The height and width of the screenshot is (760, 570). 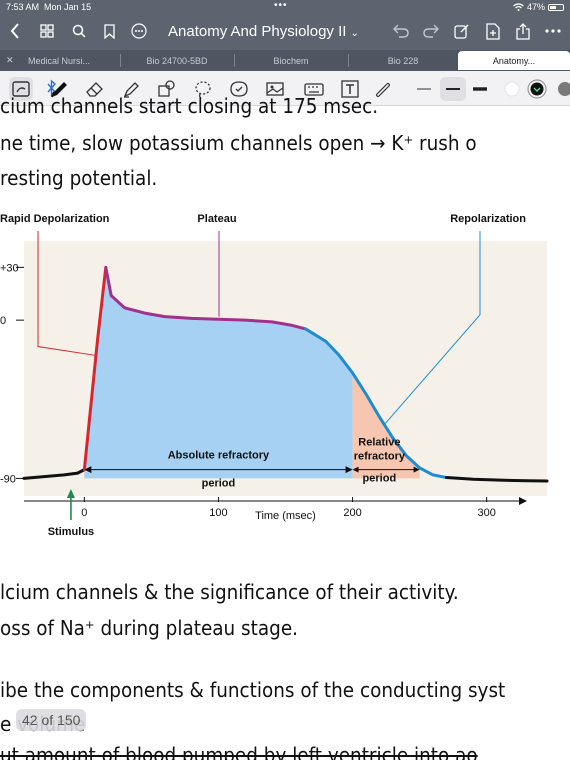 What do you see at coordinates (218, 373) in the screenshot?
I see `absolute-refractory-region` at bounding box center [218, 373].